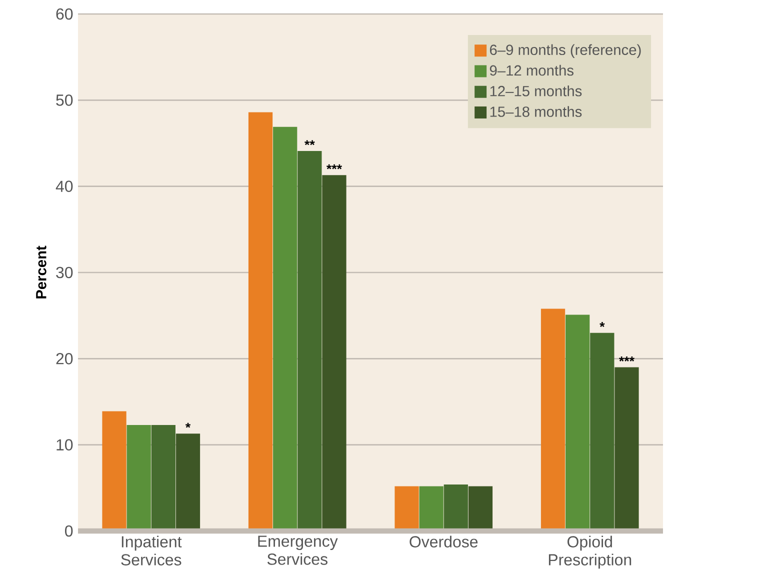 The image size is (771, 582). I want to click on x-tick-label: Opioid Prescription, so click(590, 552).